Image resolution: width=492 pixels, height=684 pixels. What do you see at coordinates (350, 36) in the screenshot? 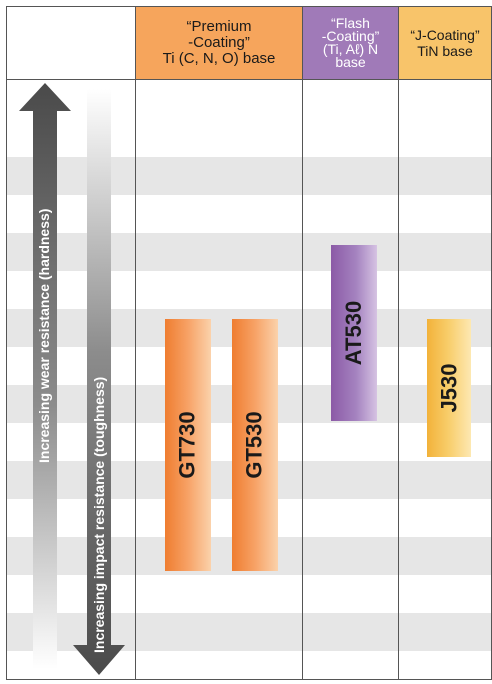
I see `flash-header-line-2: -Coating”` at bounding box center [350, 36].